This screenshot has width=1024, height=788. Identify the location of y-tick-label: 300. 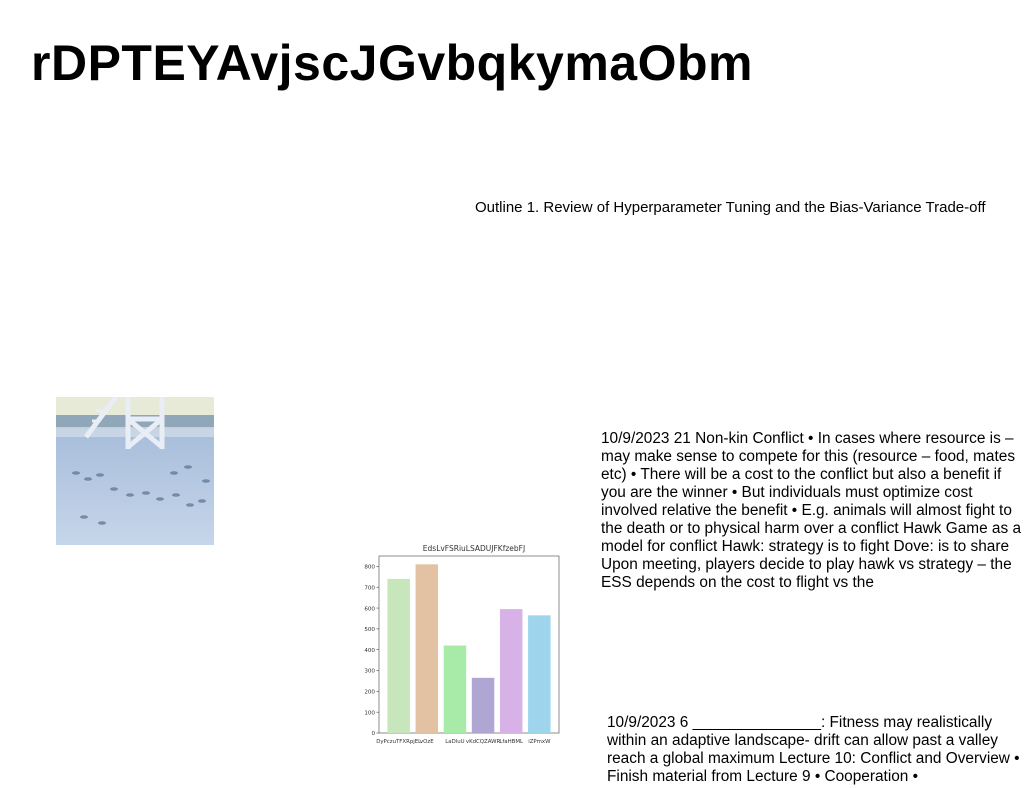
(369, 672).